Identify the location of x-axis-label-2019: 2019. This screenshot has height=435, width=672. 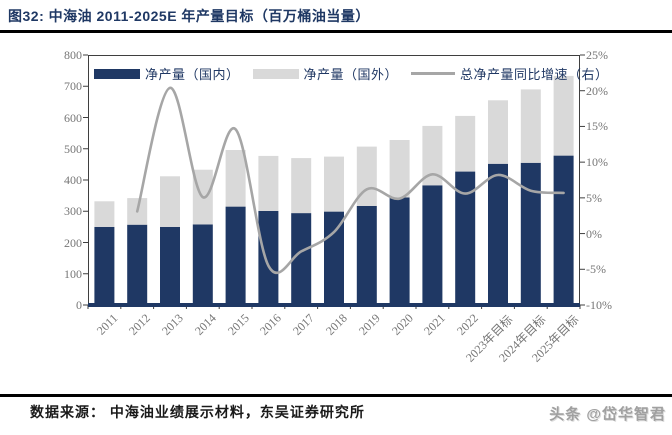
(369, 324).